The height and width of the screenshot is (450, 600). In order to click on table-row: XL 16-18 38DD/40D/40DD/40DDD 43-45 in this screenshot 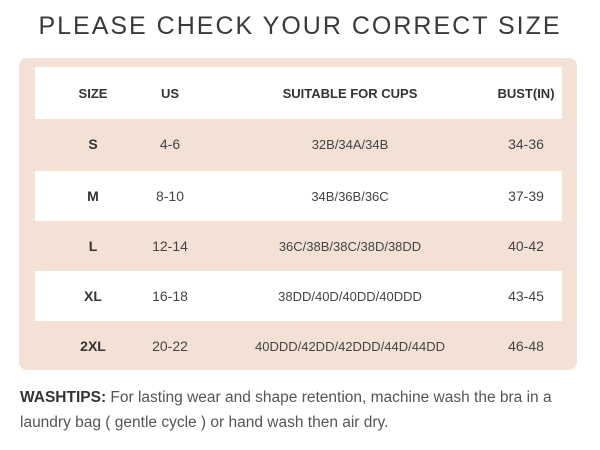, I will do `click(298, 296)`.